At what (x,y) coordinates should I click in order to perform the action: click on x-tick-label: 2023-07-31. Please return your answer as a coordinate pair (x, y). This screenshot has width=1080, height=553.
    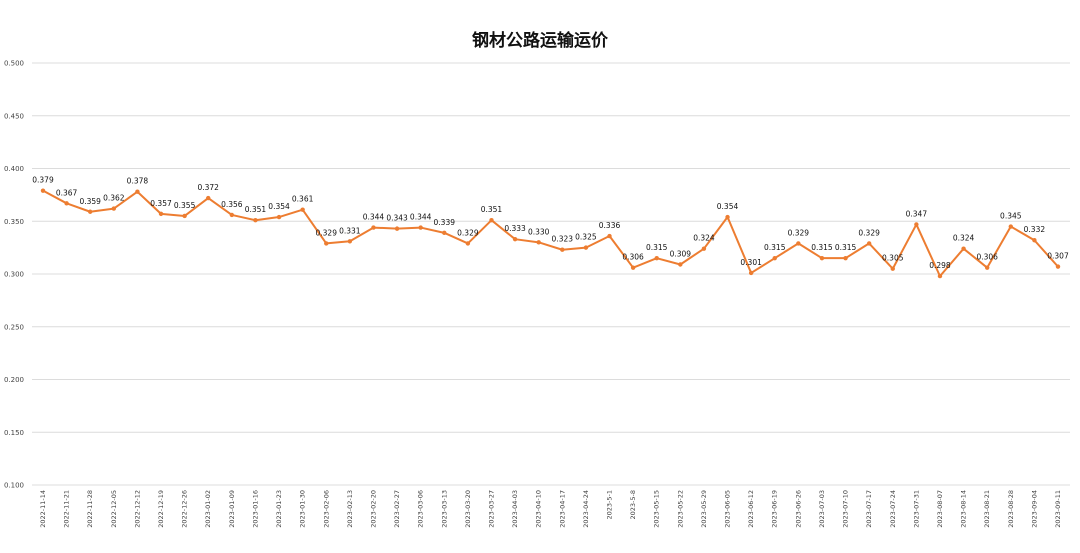
    Looking at the image, I should click on (916, 509).